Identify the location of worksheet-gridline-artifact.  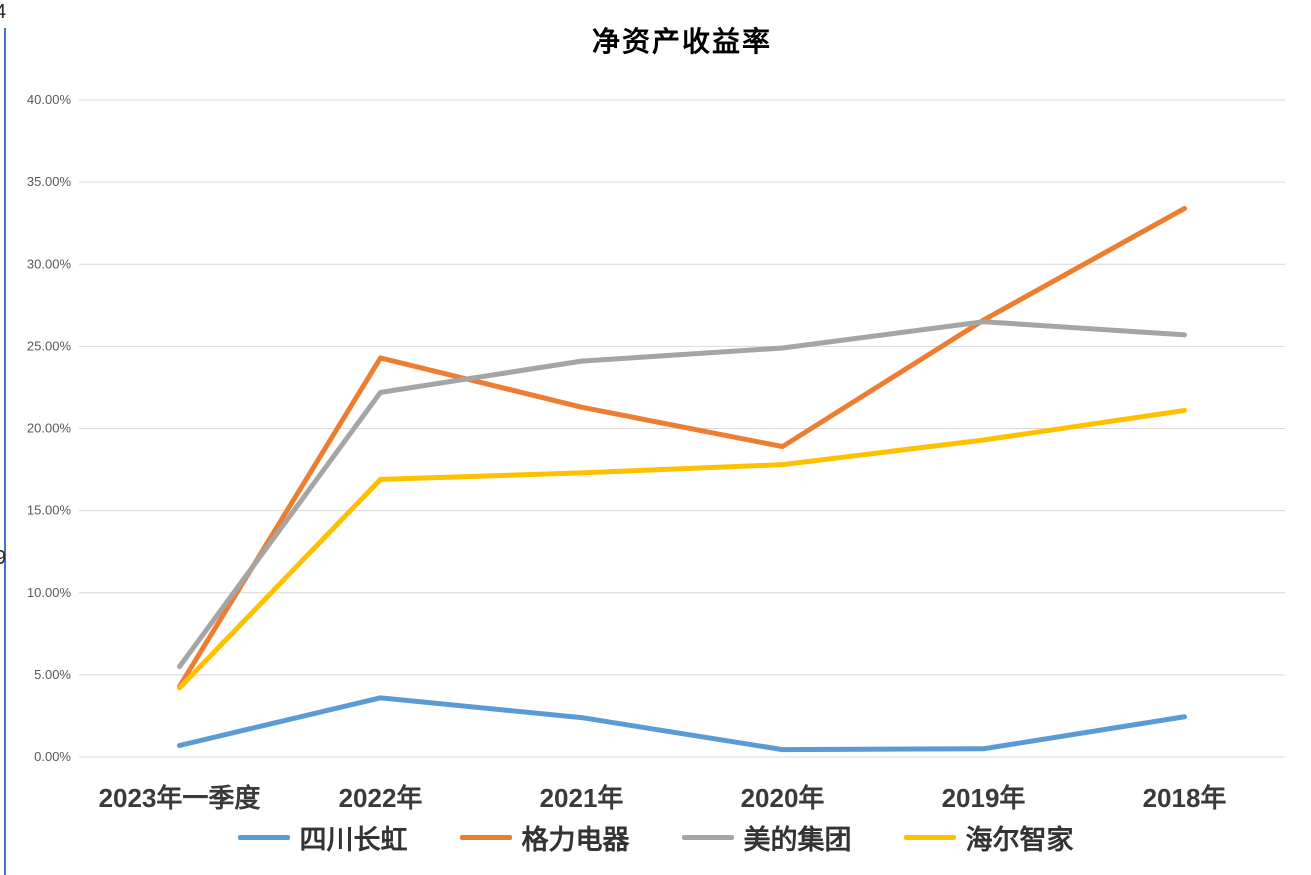
(5, 451).